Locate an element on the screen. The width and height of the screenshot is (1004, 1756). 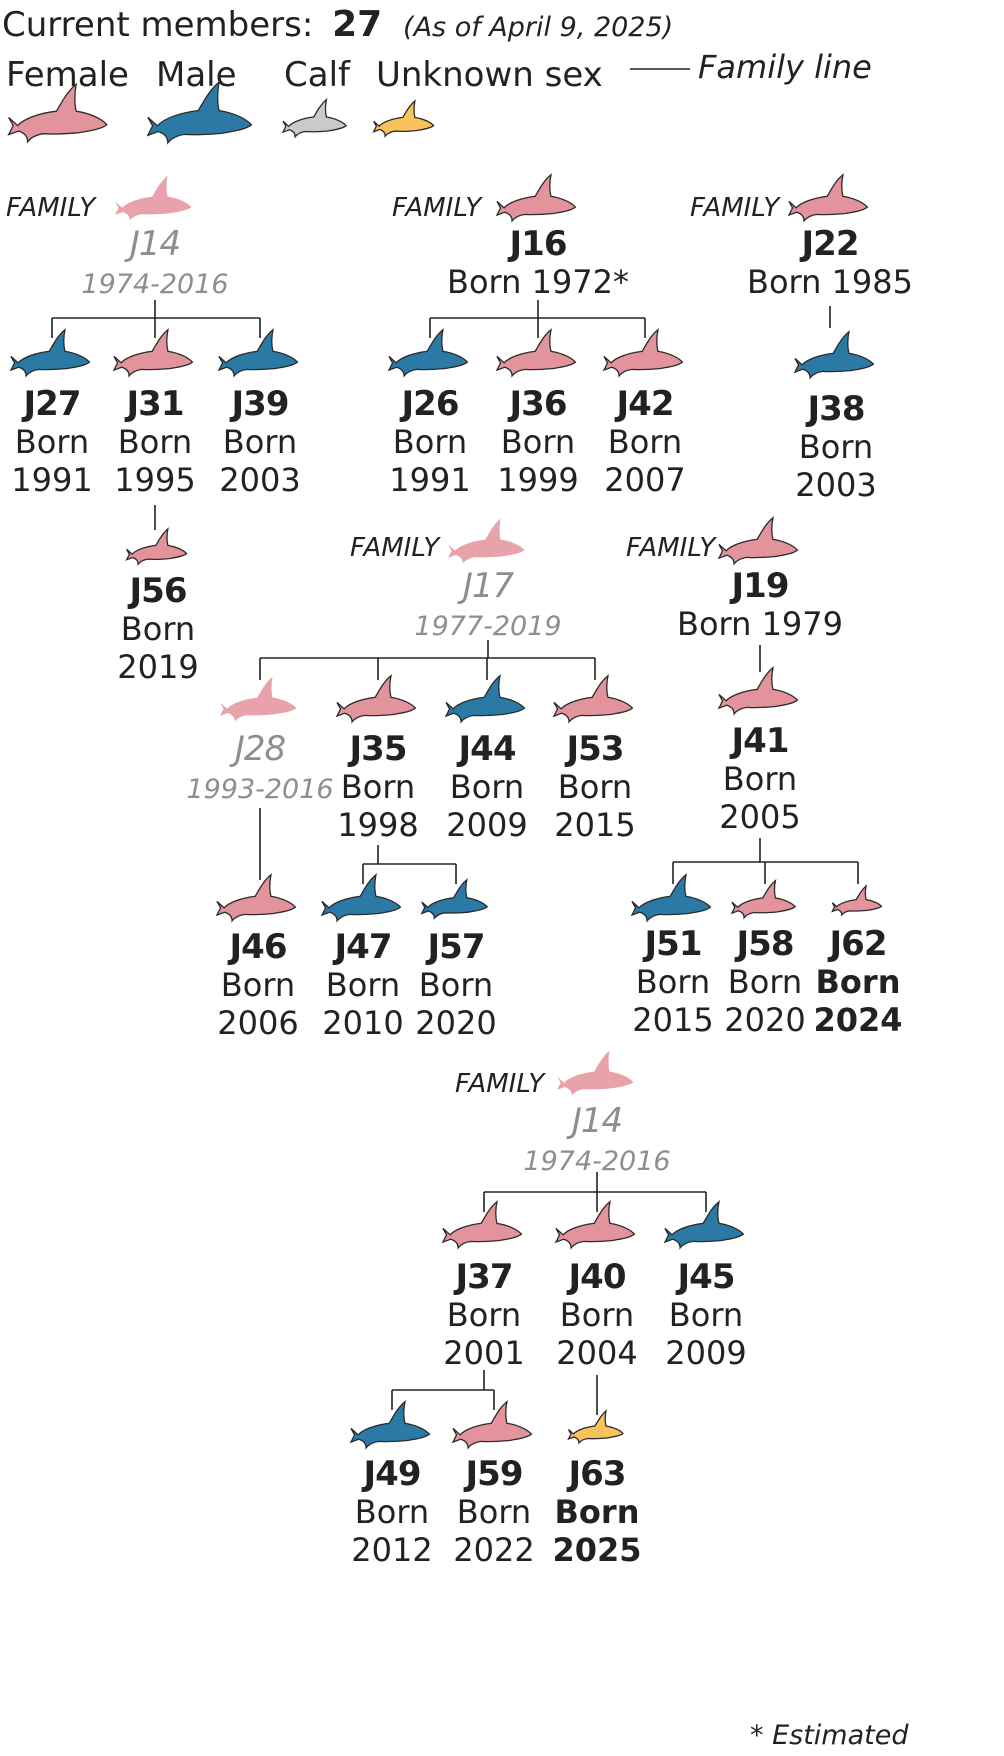
whale-id-j59: J59 is located at coordinates (493, 1474).